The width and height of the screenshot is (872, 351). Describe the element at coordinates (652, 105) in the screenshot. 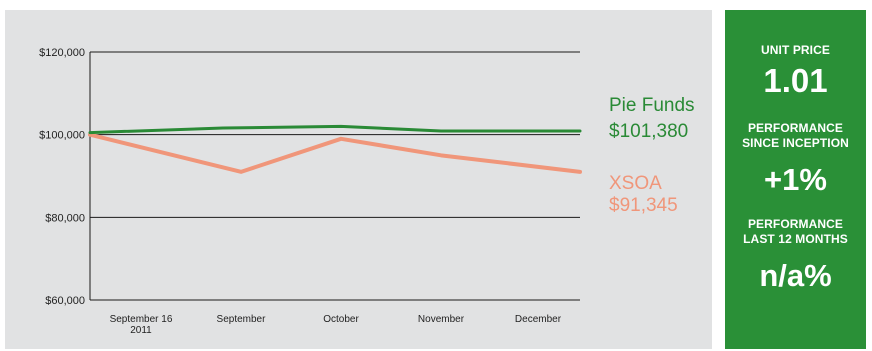

I see `series-name-label: Pie Funds` at that location.